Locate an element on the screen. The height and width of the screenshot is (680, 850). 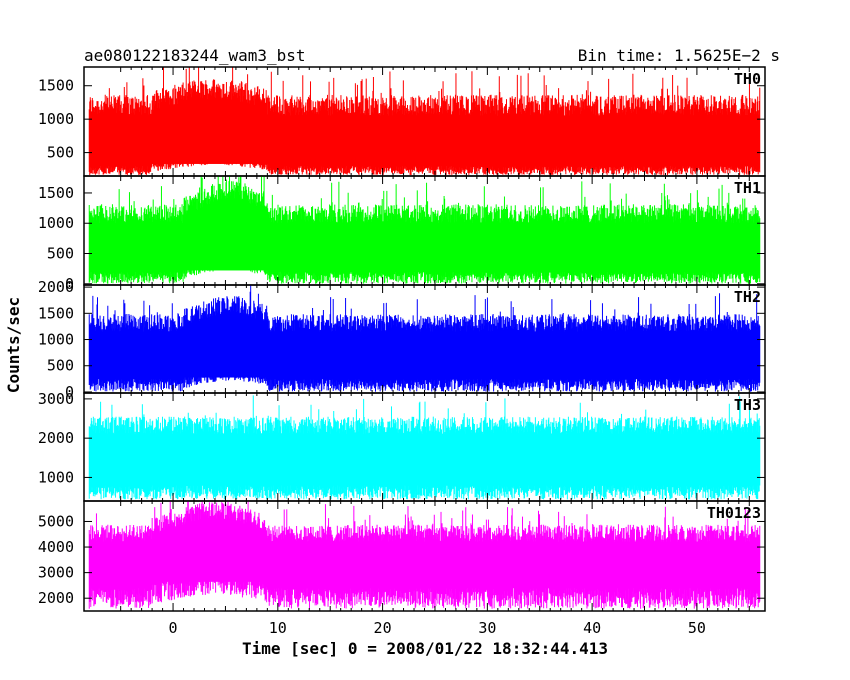
series-core-th1 is located at coordinates (424, 249).